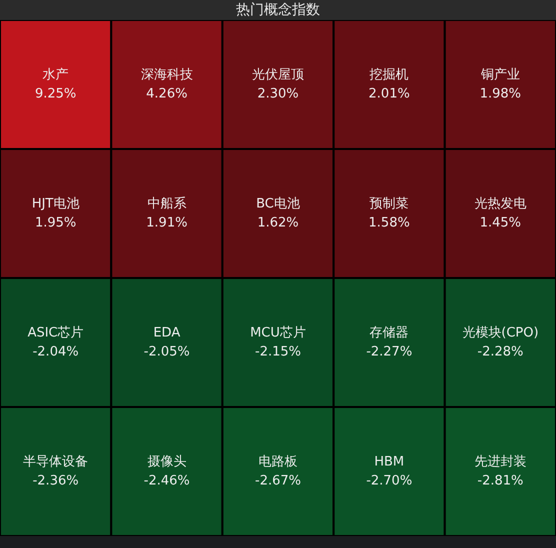 The image size is (556, 548). I want to click on data-label: -2.04%, so click(55, 352).